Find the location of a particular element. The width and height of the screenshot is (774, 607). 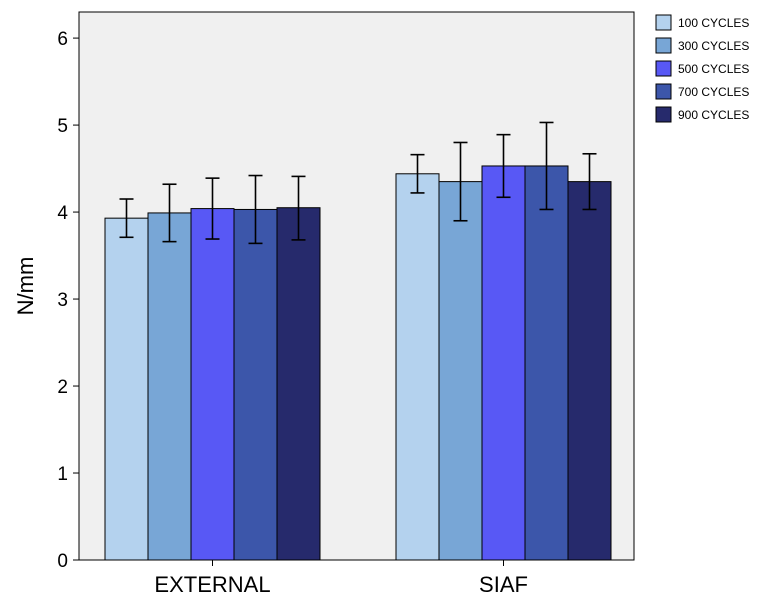

y-tick-label: 1 is located at coordinates (62, 474).